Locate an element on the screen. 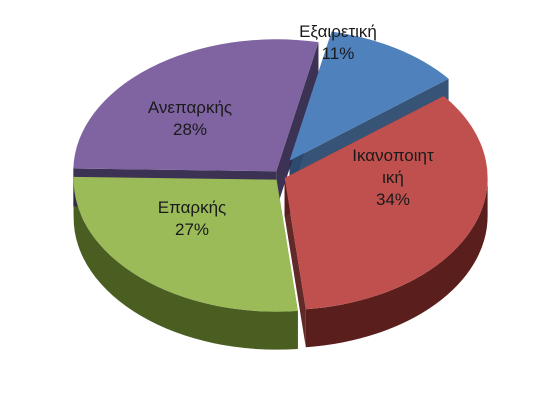 This screenshot has height=420, width=545. slice-name-1-1: ική is located at coordinates (393, 177).